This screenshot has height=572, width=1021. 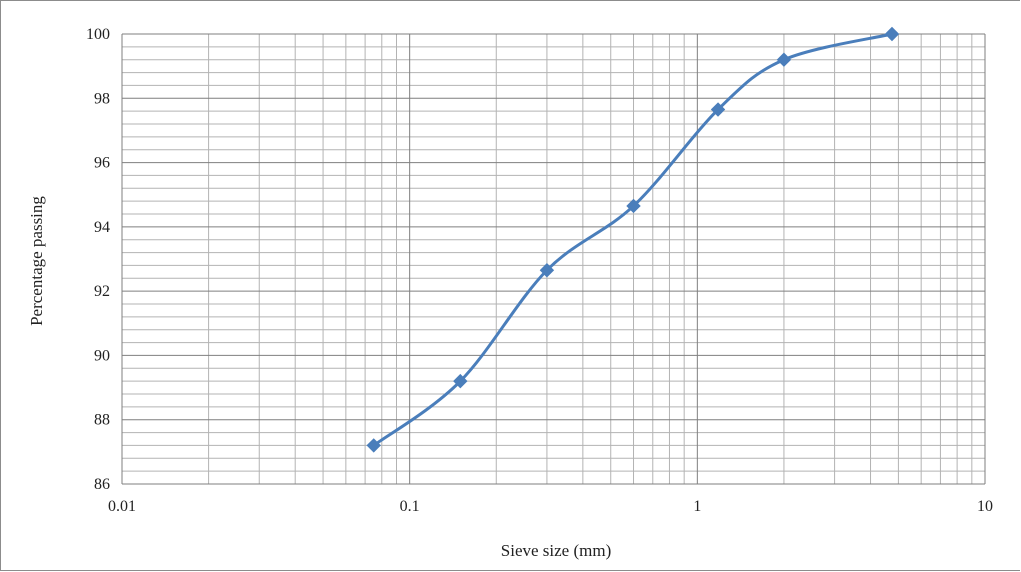 What do you see at coordinates (36, 261) in the screenshot?
I see `y-axis-title: Percentage passing` at bounding box center [36, 261].